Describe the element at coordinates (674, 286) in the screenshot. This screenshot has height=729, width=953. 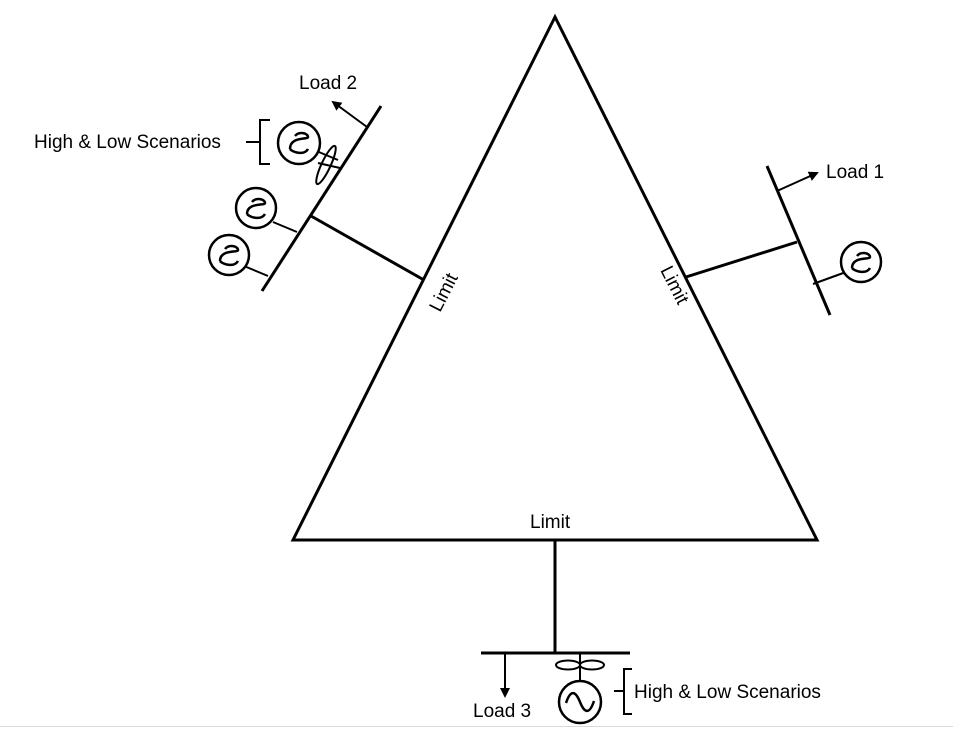
I see `limit-right-label: Limit` at that location.